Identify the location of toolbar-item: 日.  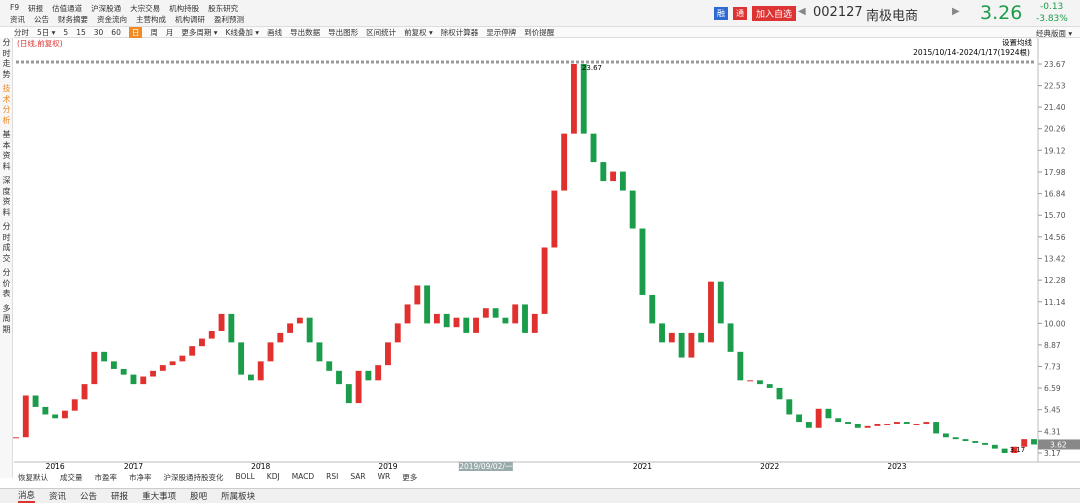
(135, 32).